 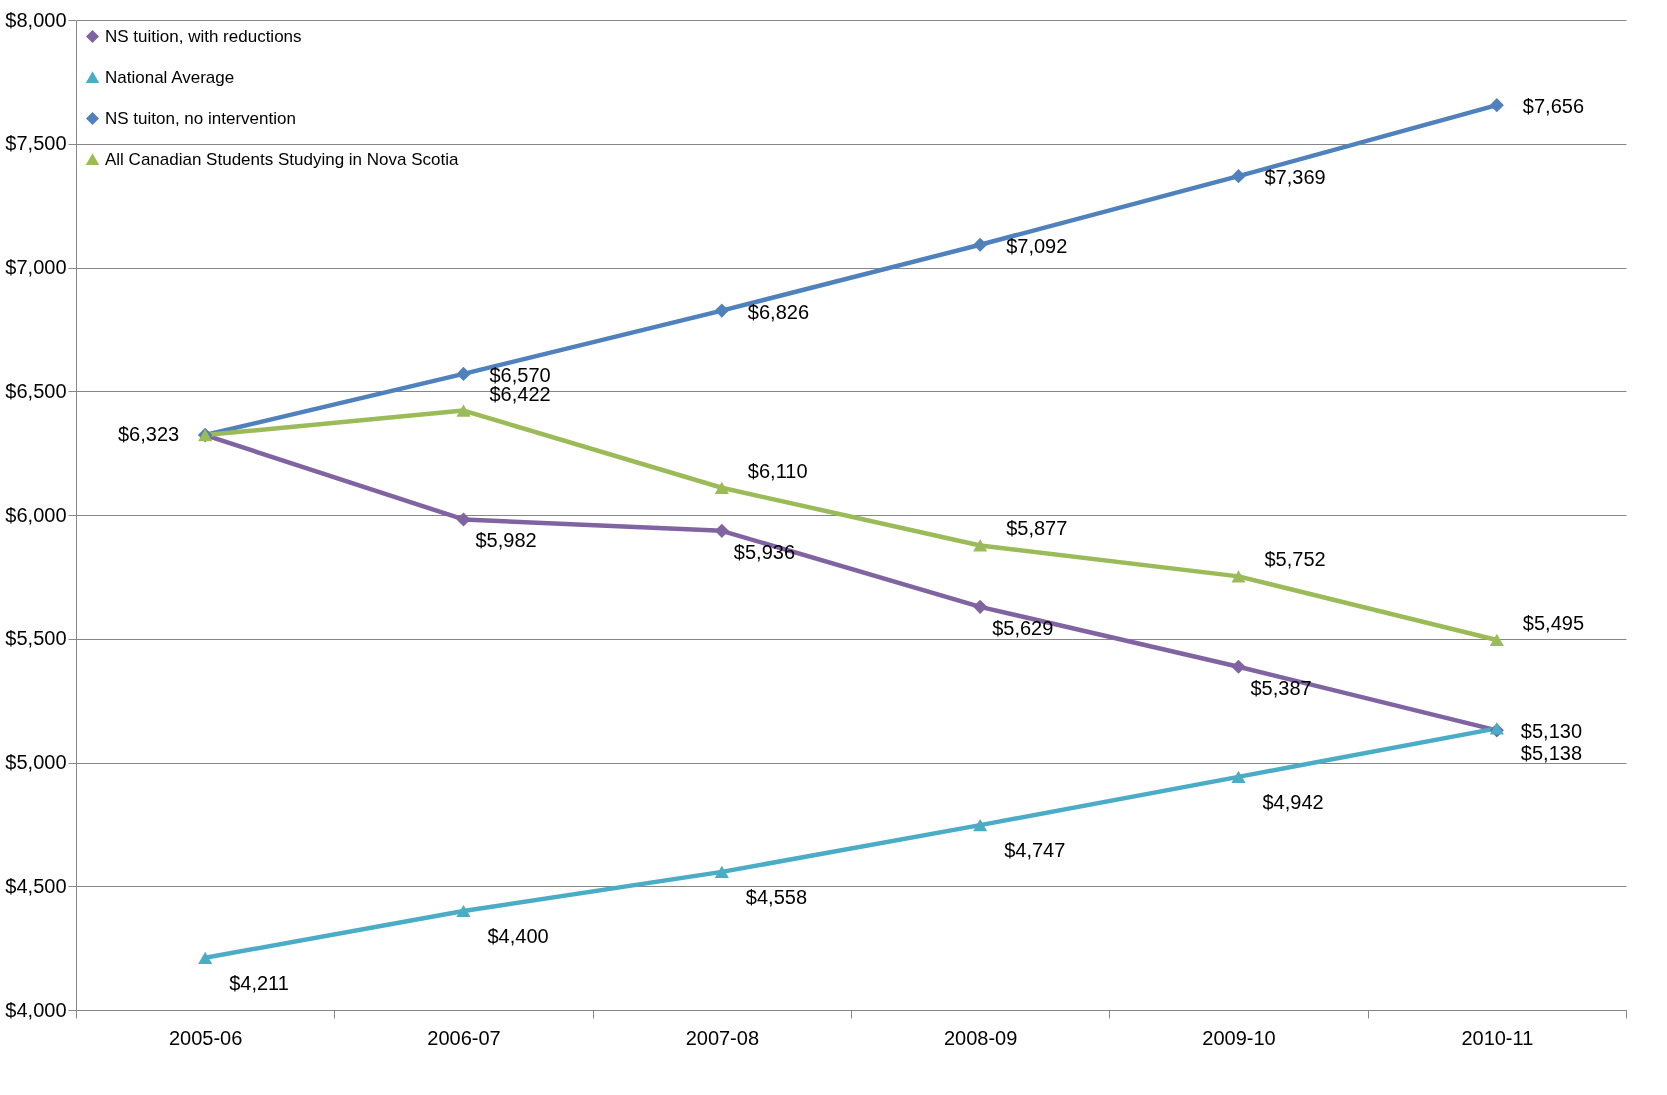 I want to click on y-tick-label: $6,000, so click(x=36, y=514).